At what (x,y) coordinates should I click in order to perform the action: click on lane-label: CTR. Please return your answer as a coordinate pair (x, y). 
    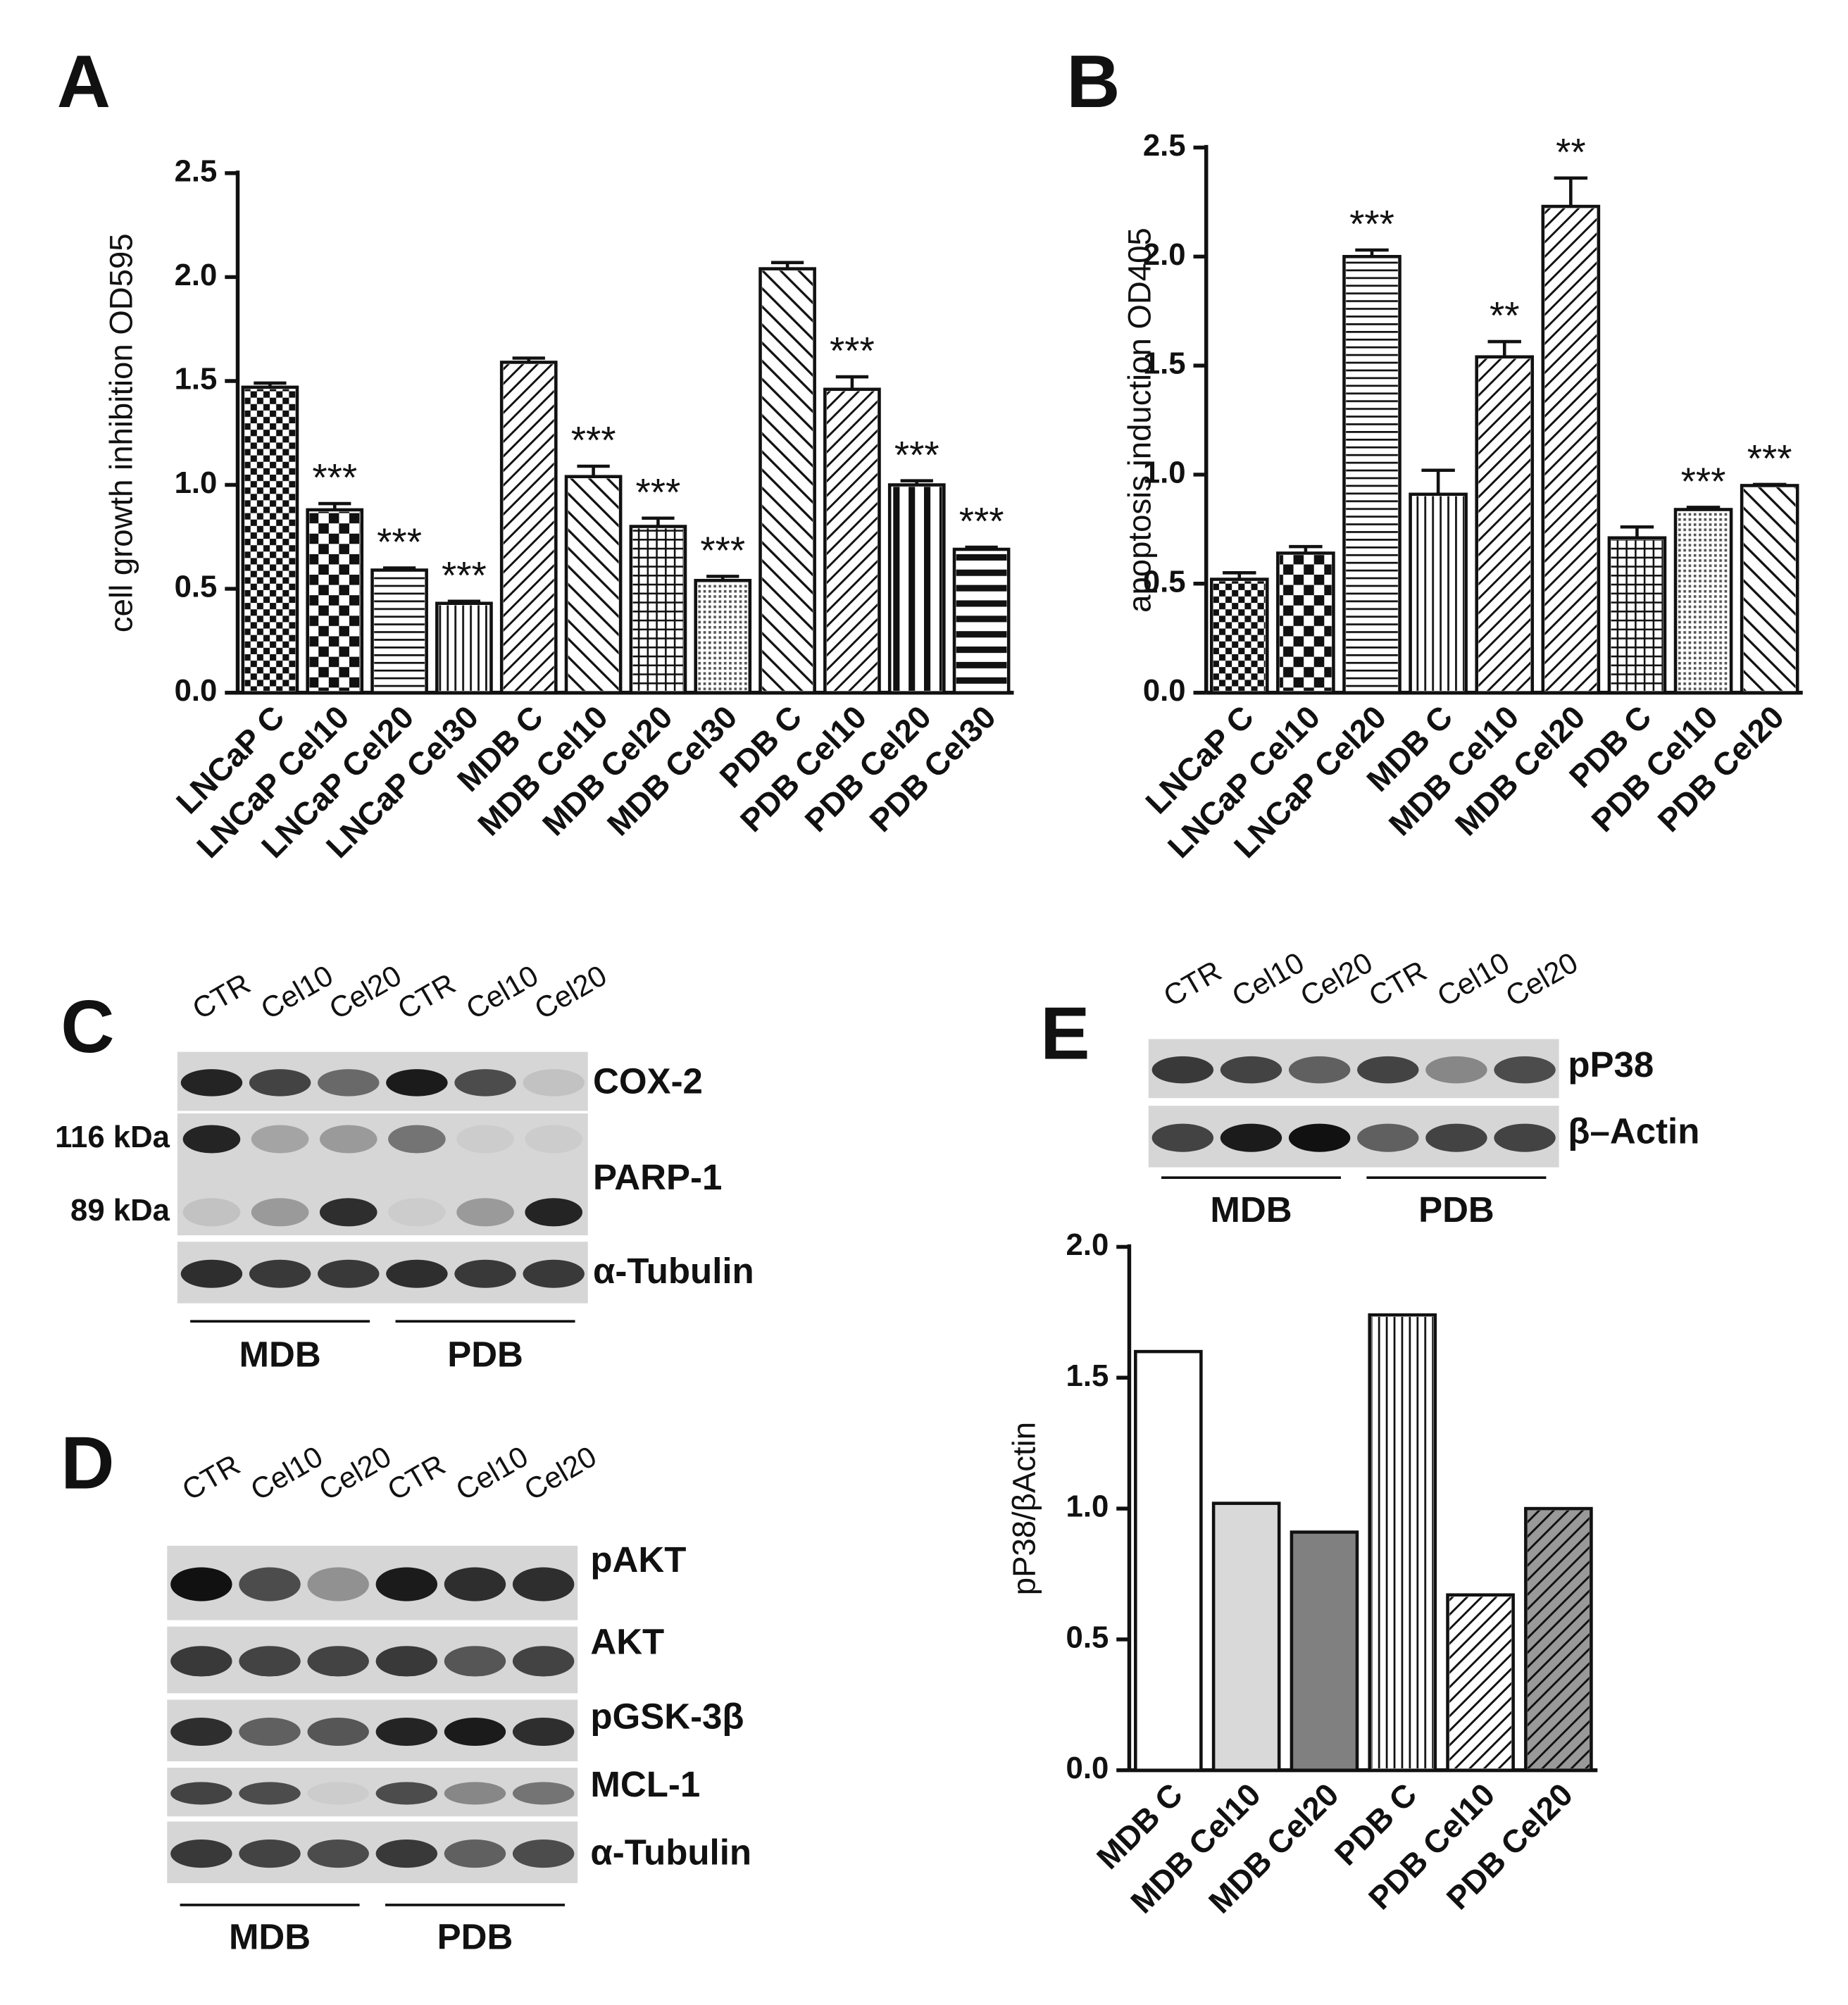
    Looking at the image, I should click on (417, 1477).